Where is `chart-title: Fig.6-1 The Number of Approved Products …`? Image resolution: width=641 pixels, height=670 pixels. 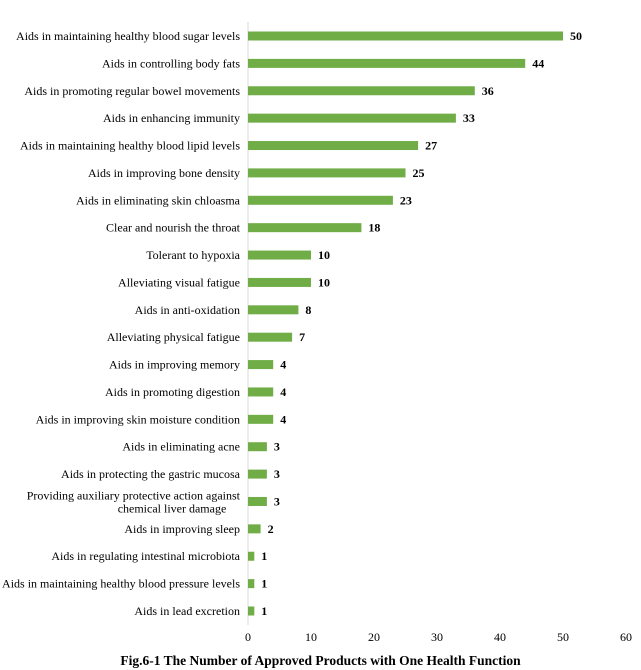
chart-title: Fig.6-1 The Number of Approved Products … is located at coordinates (320, 660).